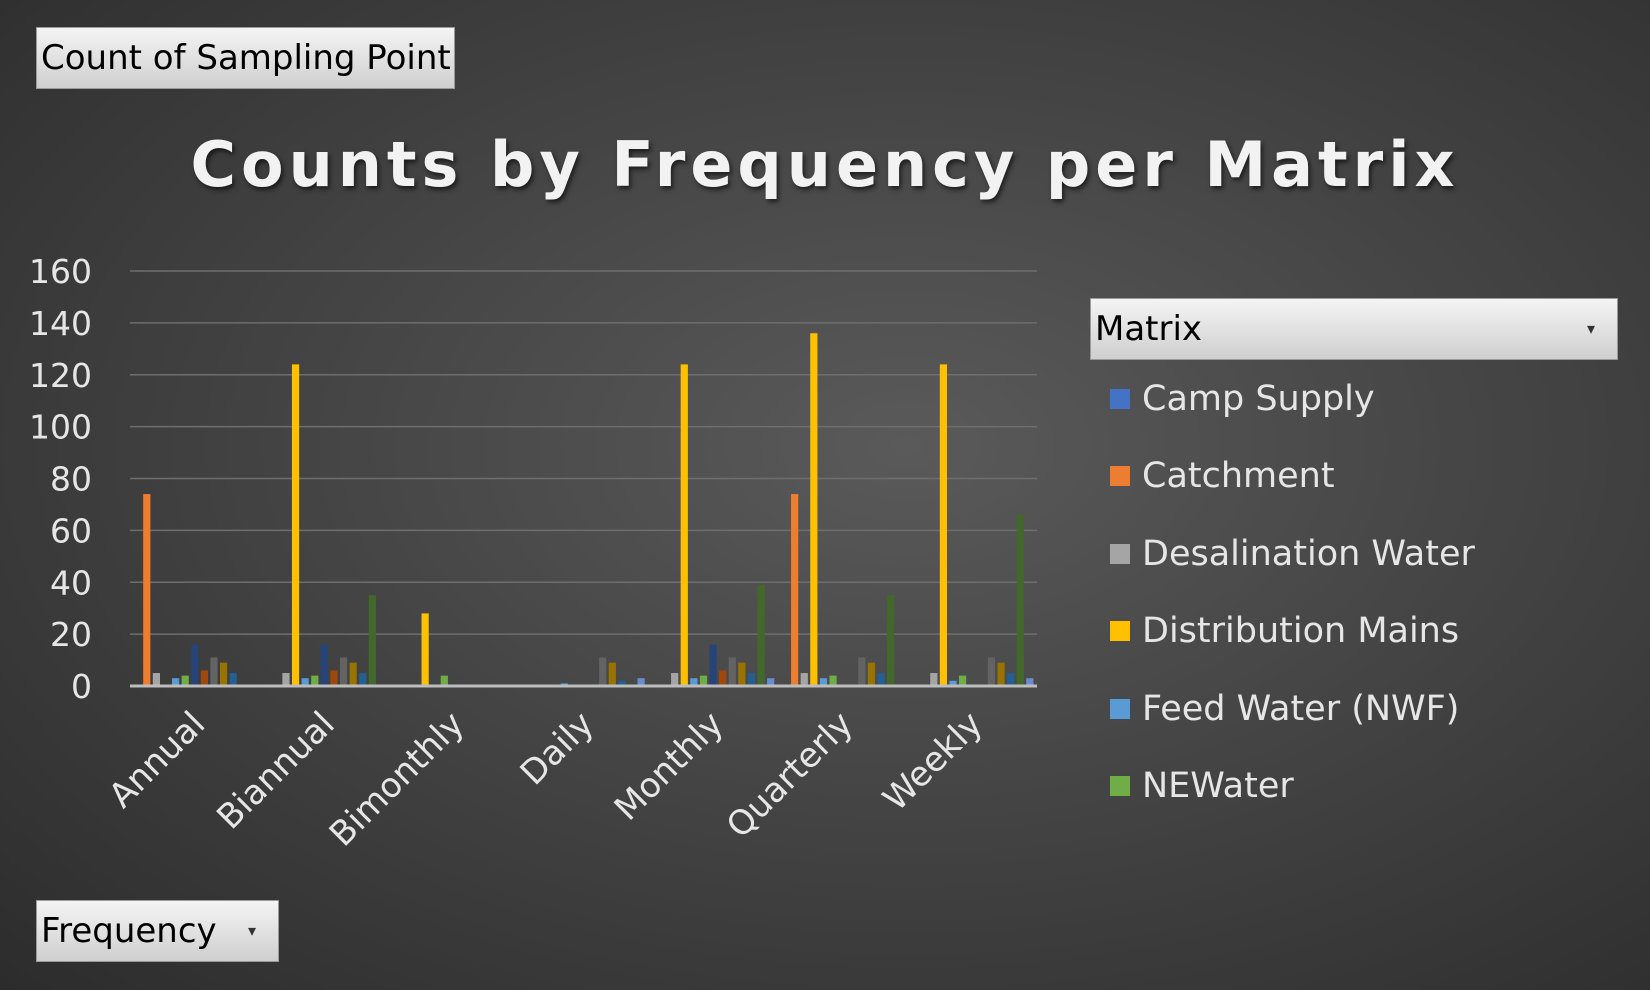  Describe the element at coordinates (71, 634) in the screenshot. I see `y-tick-label: 20` at that location.